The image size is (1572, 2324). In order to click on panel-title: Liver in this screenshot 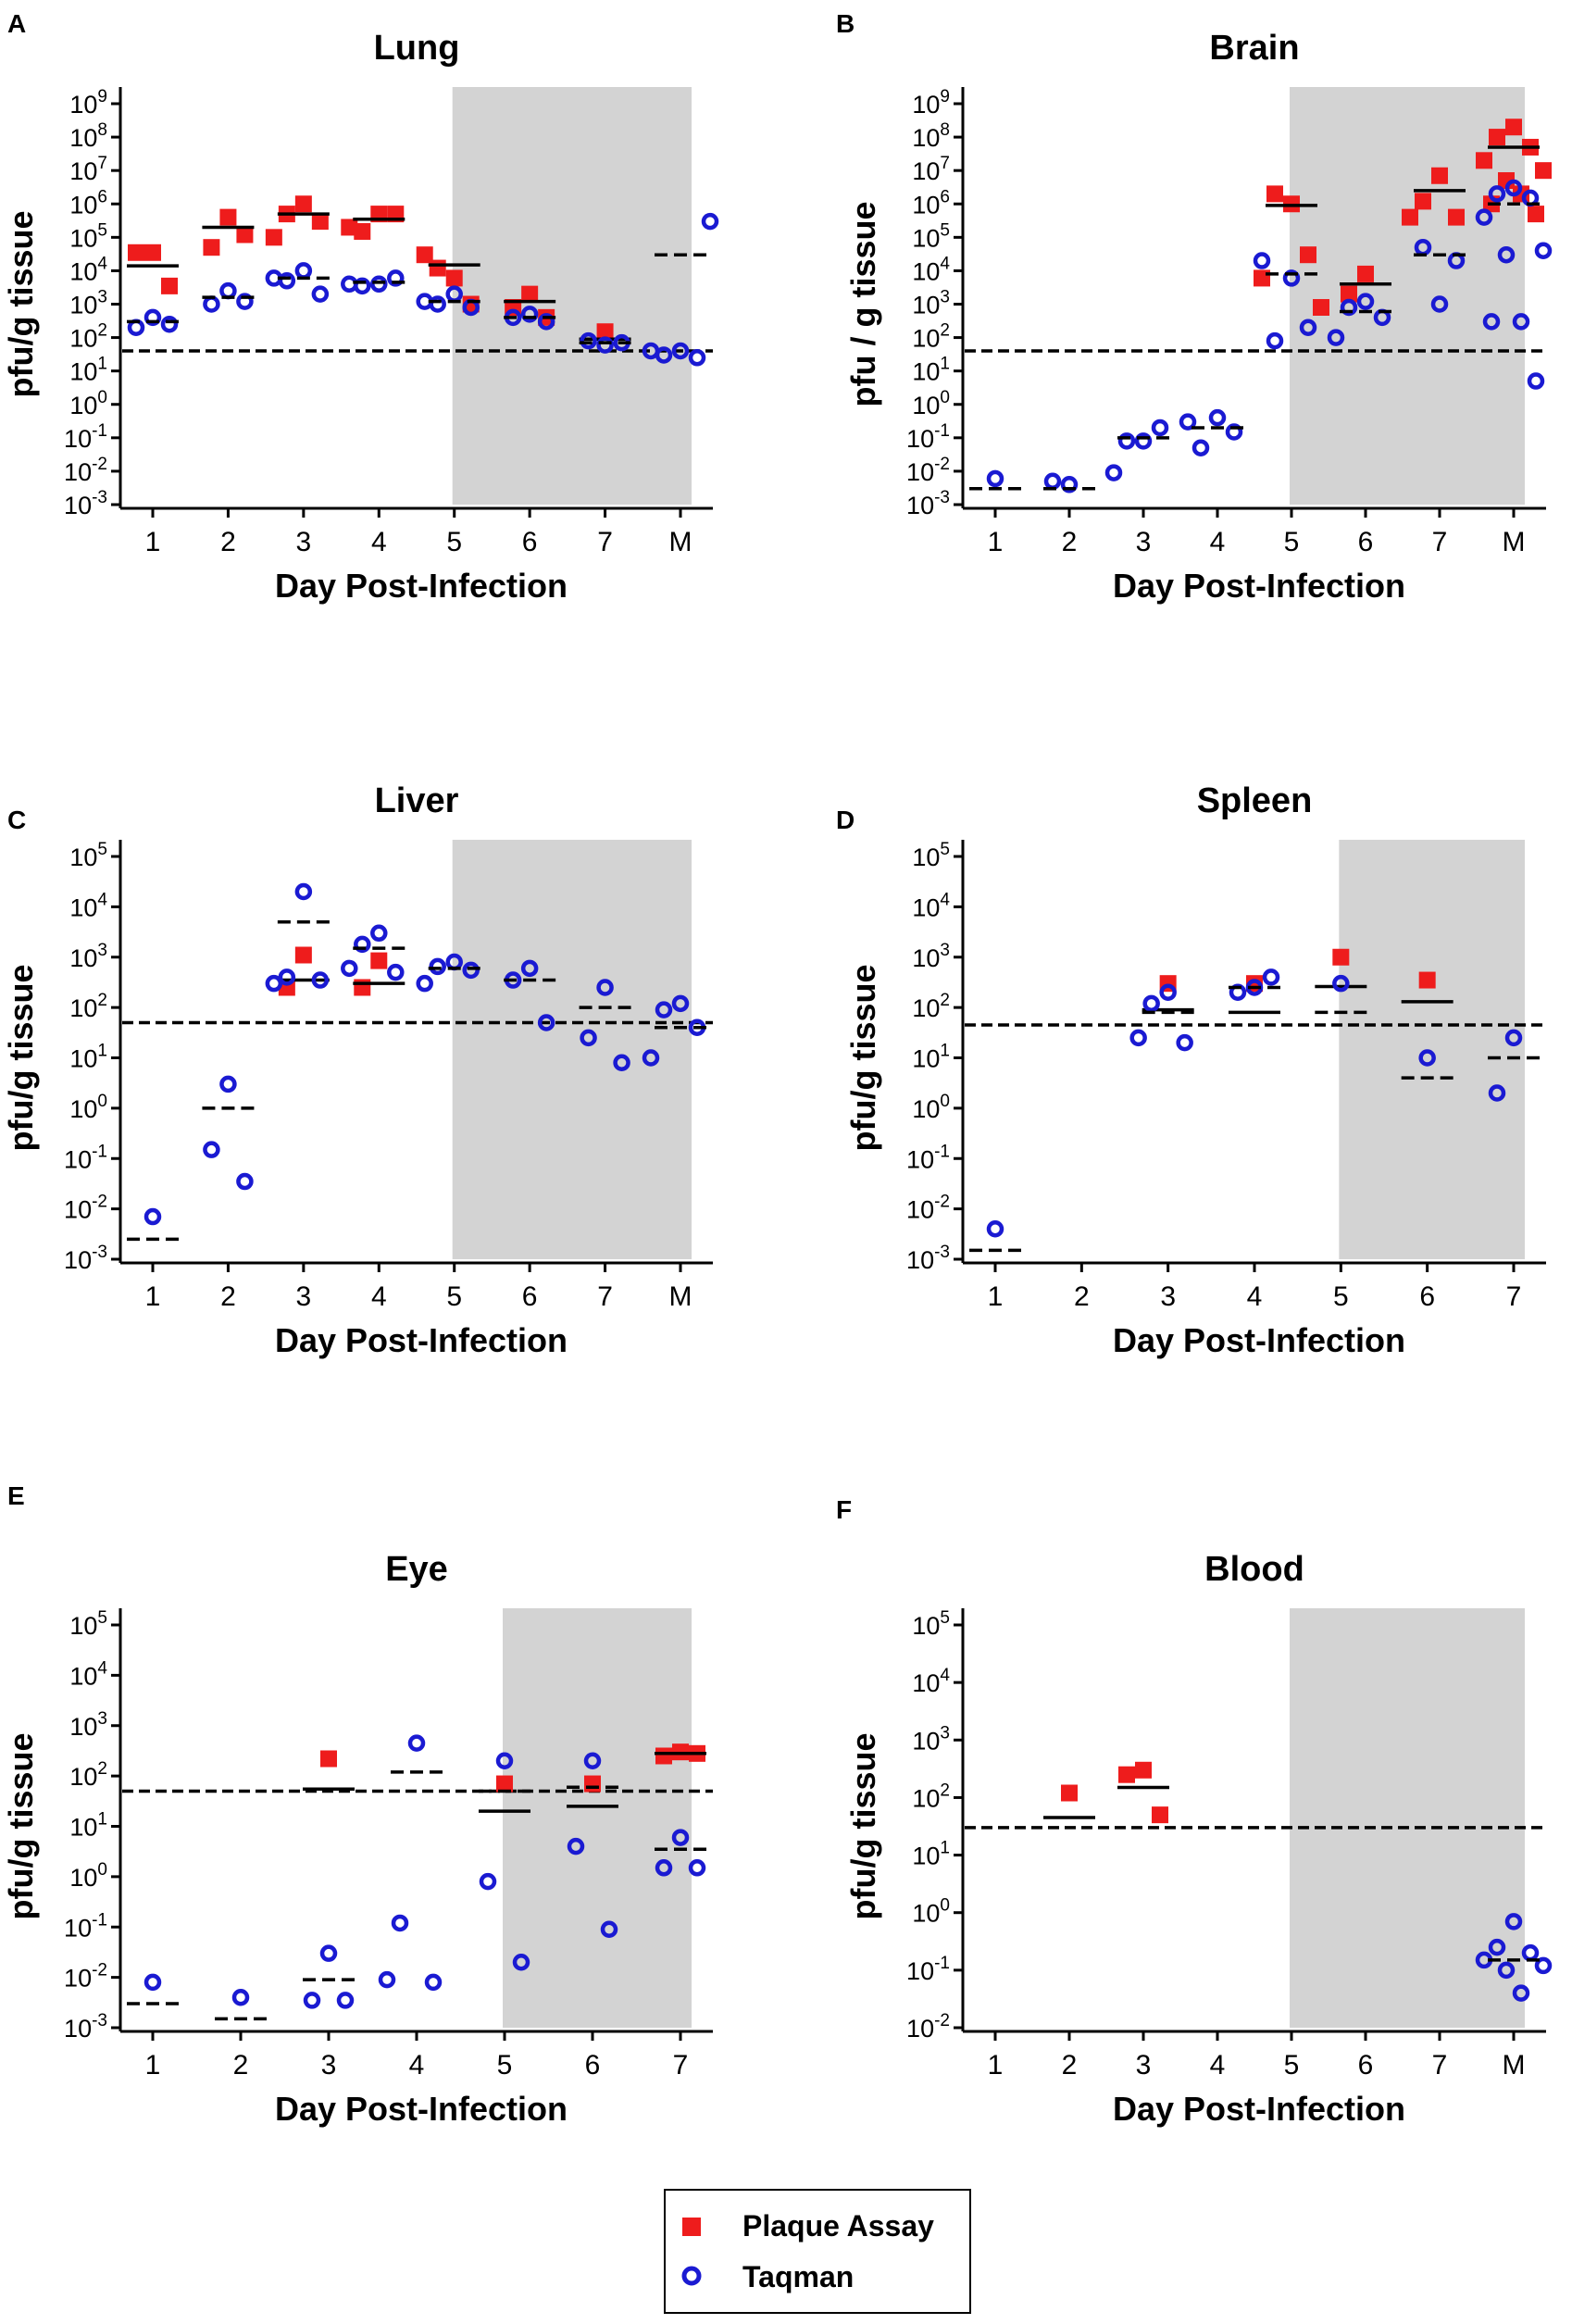, I will do `click(417, 800)`.